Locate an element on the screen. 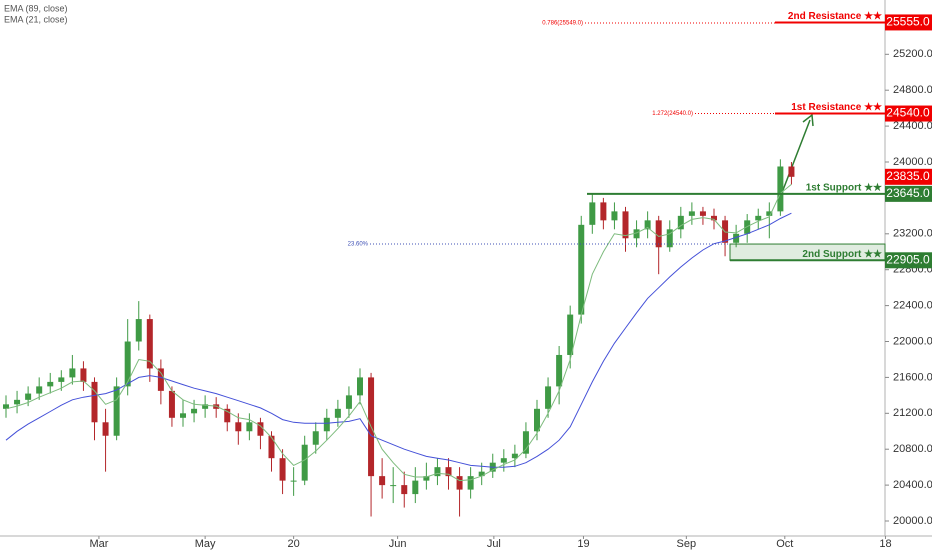  legend-entry: EMA (21, close) is located at coordinates (36, 19).